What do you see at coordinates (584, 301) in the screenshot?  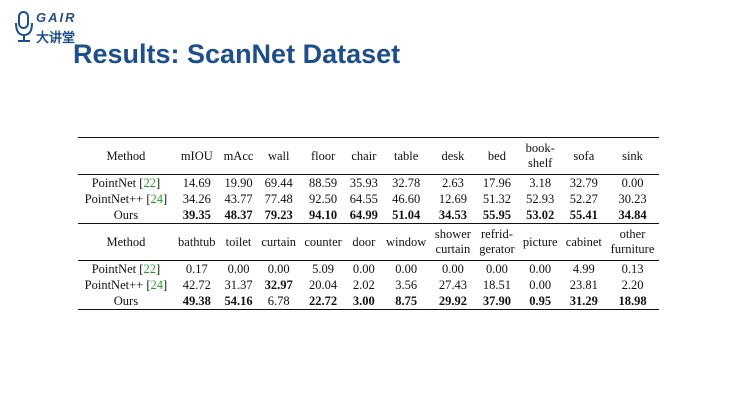 I see `value-cell: 31.29` at bounding box center [584, 301].